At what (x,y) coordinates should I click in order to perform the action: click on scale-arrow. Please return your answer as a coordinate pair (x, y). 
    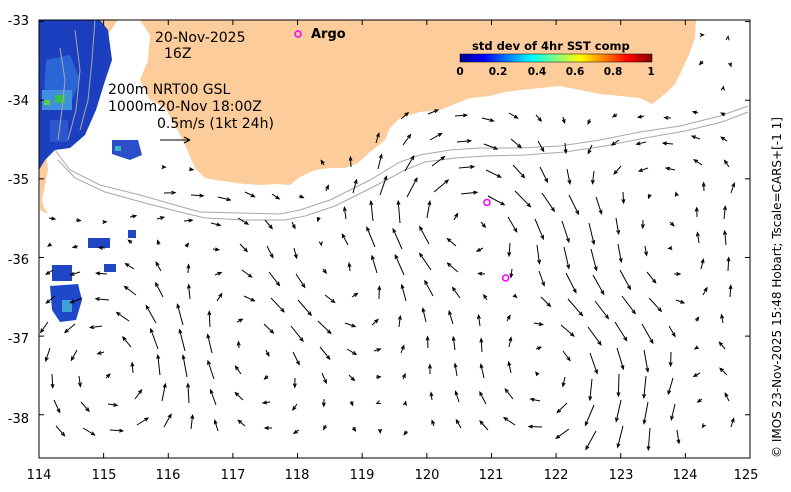
    Looking at the image, I should click on (175, 140).